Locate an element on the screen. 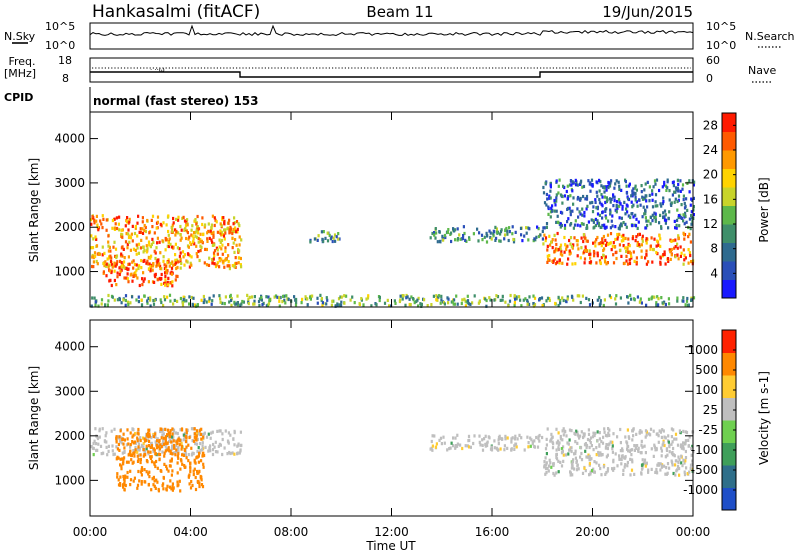 This screenshot has width=800, height=554. time-tick-label: 00:00 is located at coordinates (693, 532).